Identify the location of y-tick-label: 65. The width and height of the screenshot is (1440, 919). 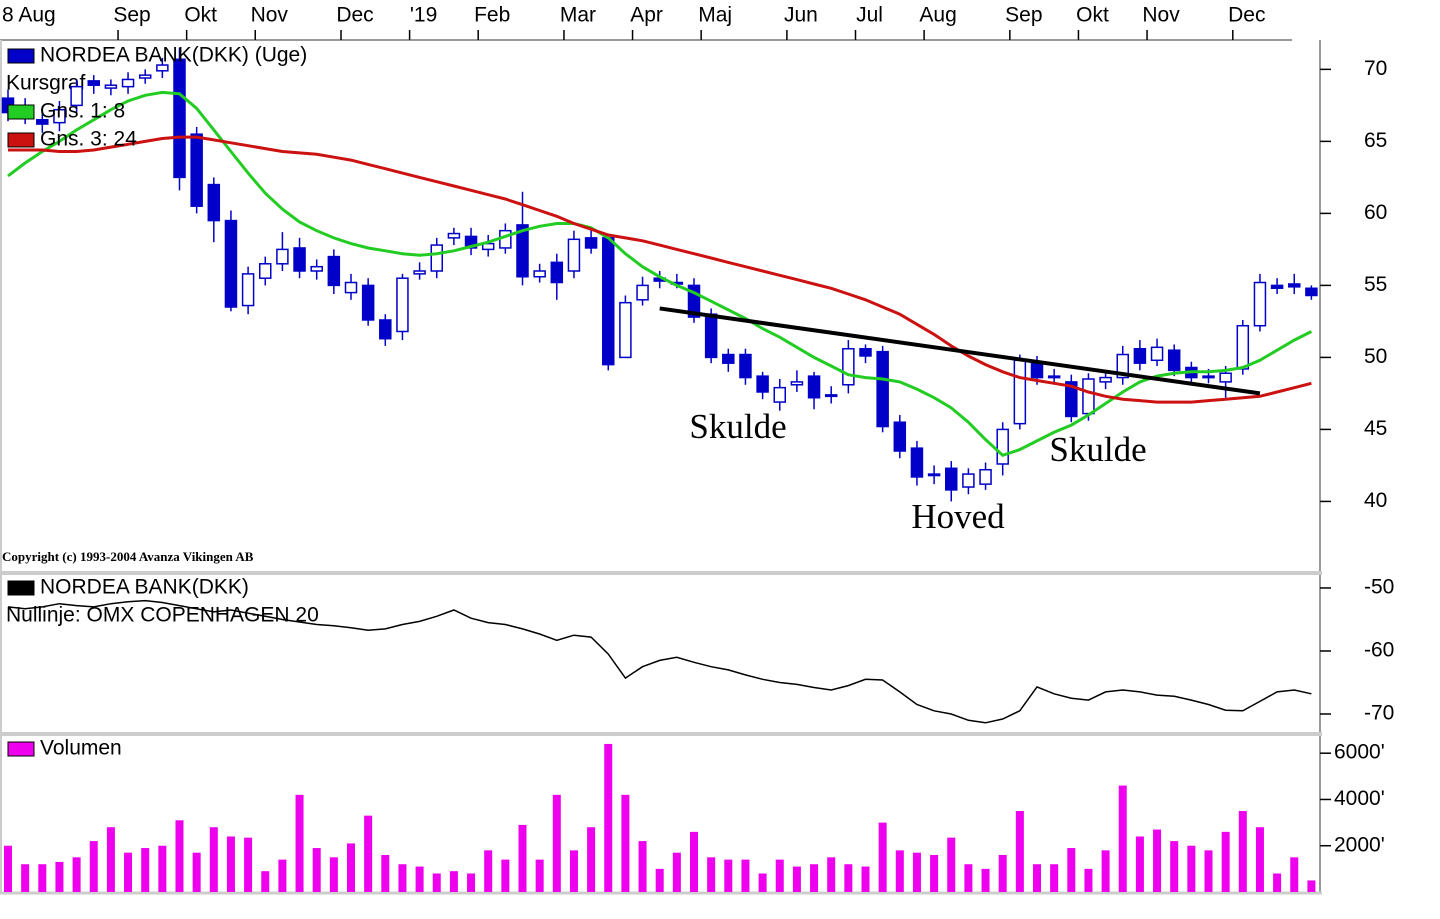
(1375, 140).